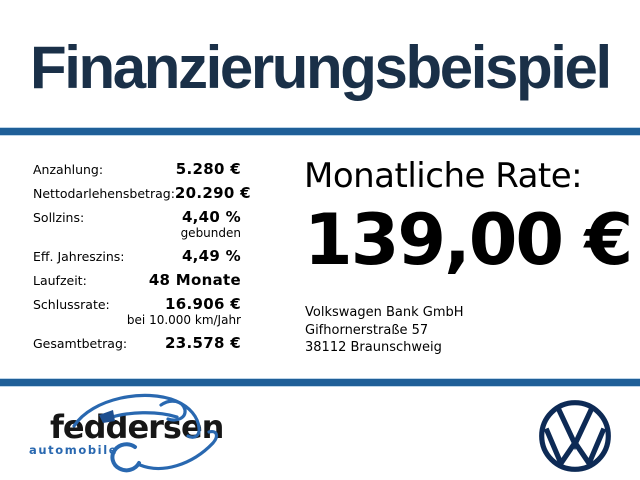 The width and height of the screenshot is (640, 480). Describe the element at coordinates (320, 382) in the screenshot. I see `bottom-divider` at that location.